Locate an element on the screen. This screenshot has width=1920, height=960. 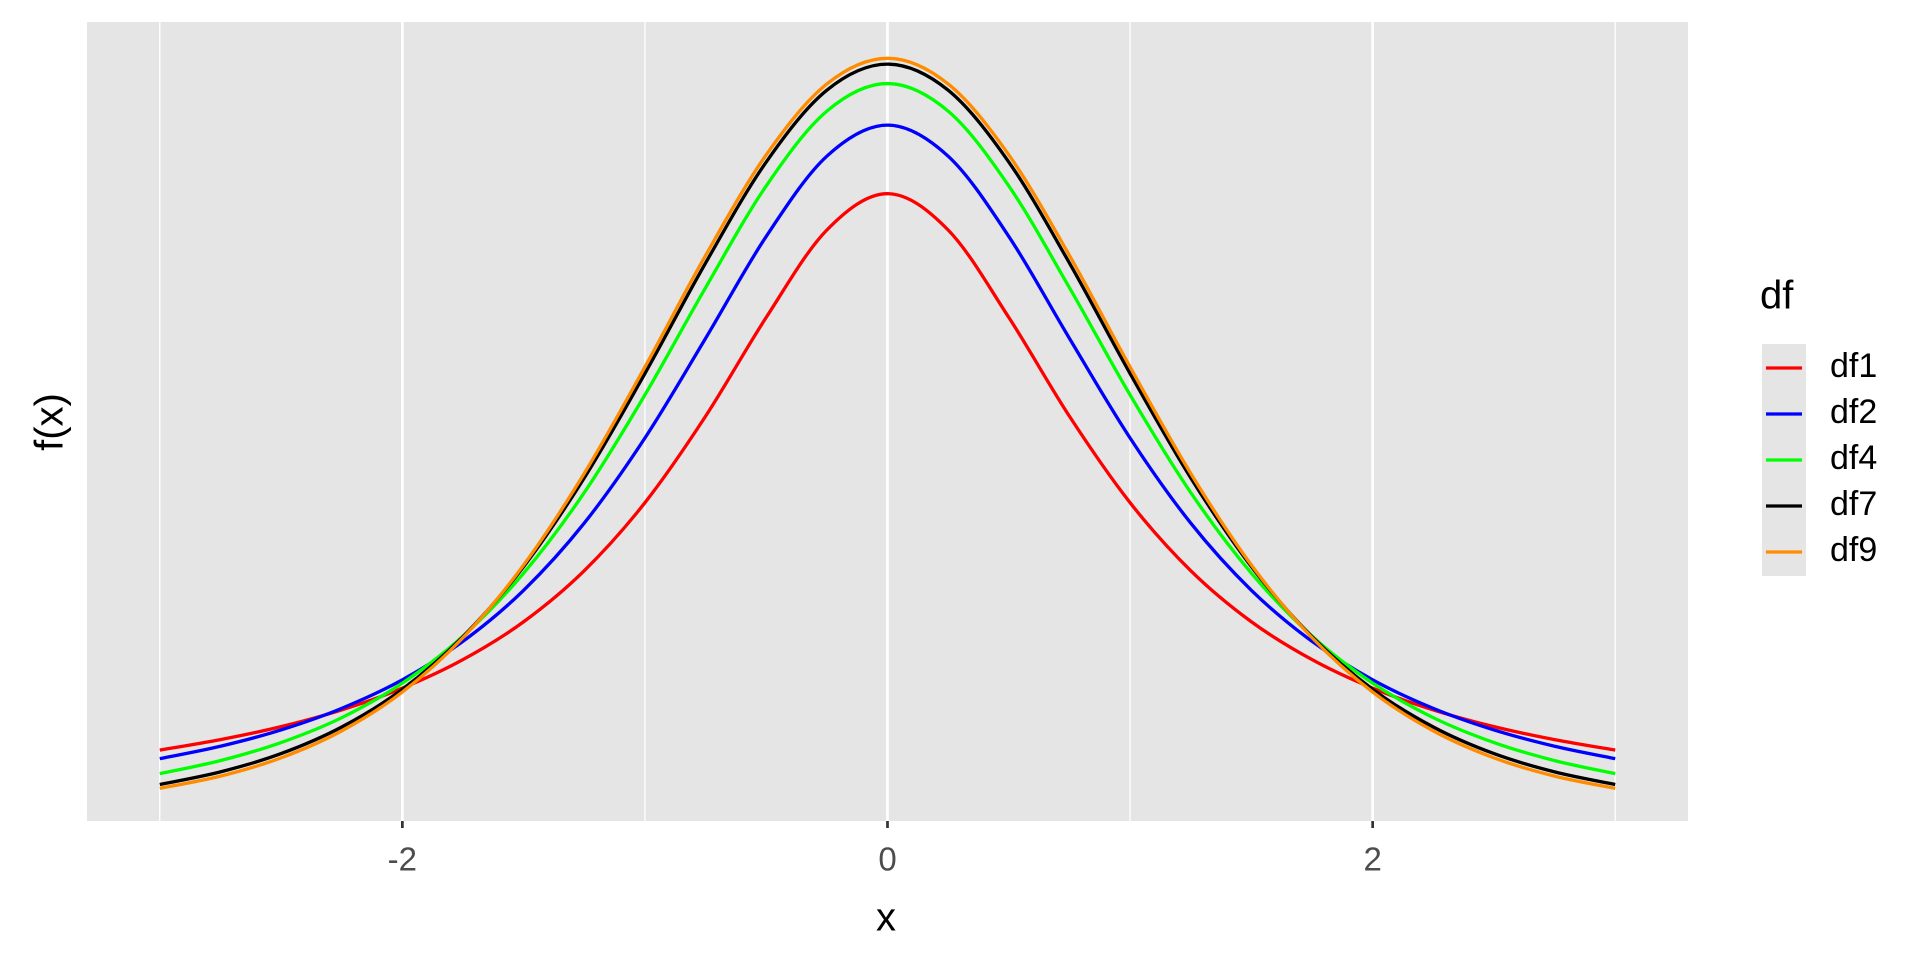
legend-title: df is located at coordinates (1777, 296).